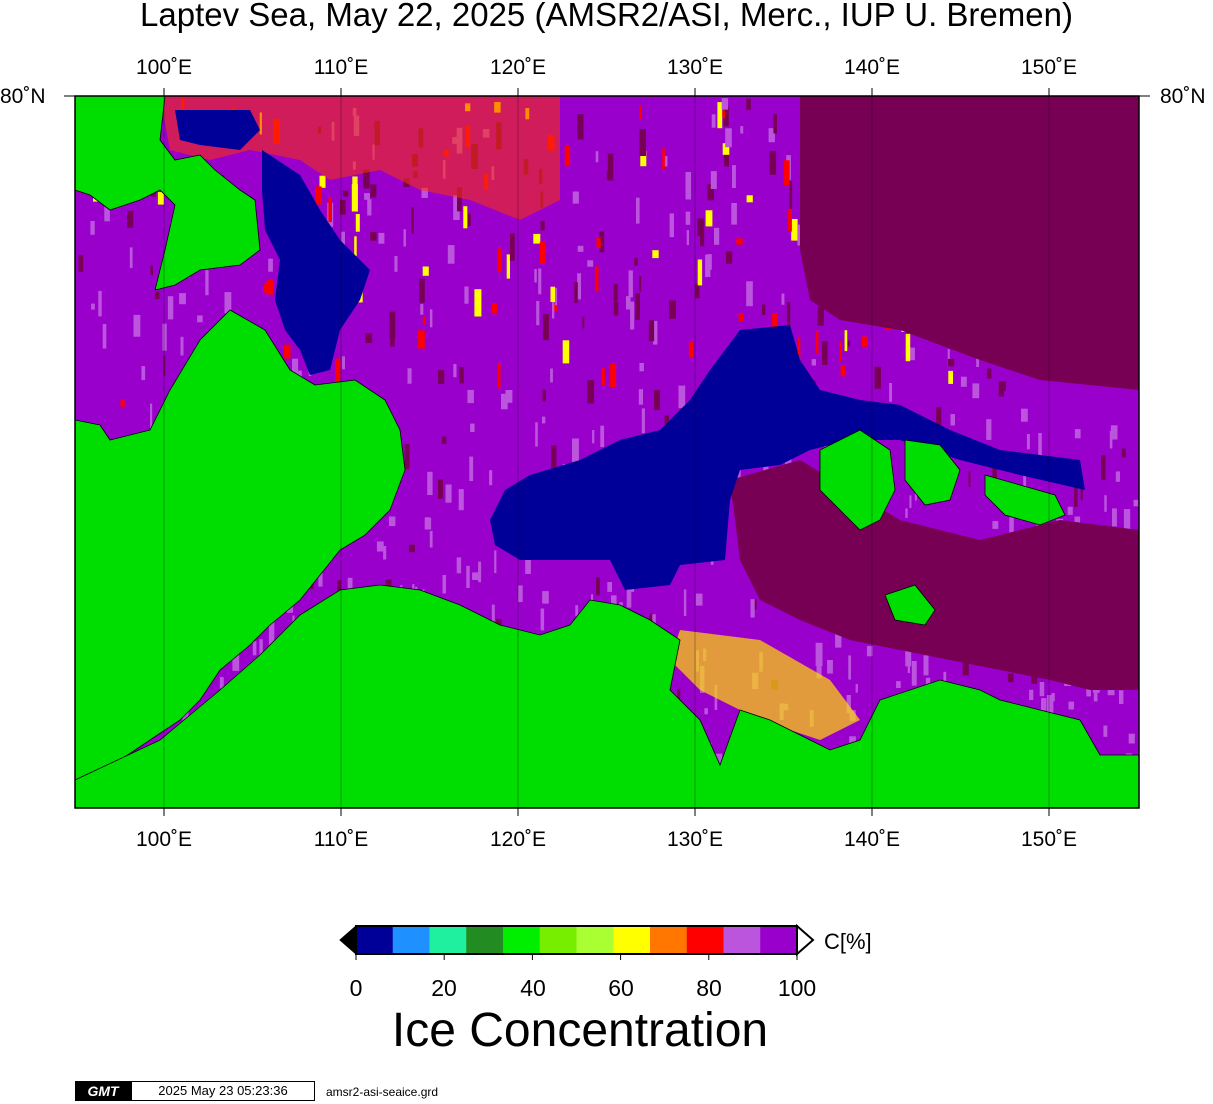  What do you see at coordinates (444, 988) in the screenshot?
I see `colorbar-tick: 20` at bounding box center [444, 988].